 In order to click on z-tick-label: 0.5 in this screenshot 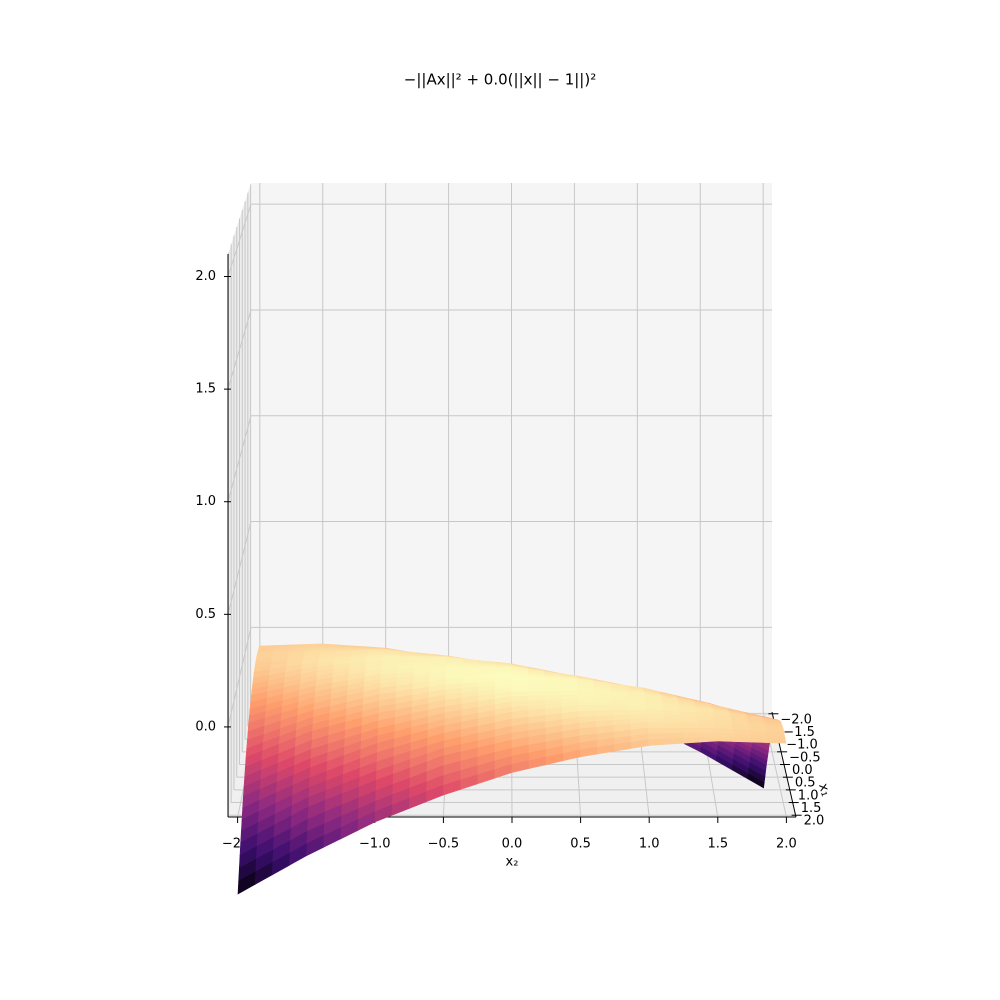, I will do `click(205, 614)`.